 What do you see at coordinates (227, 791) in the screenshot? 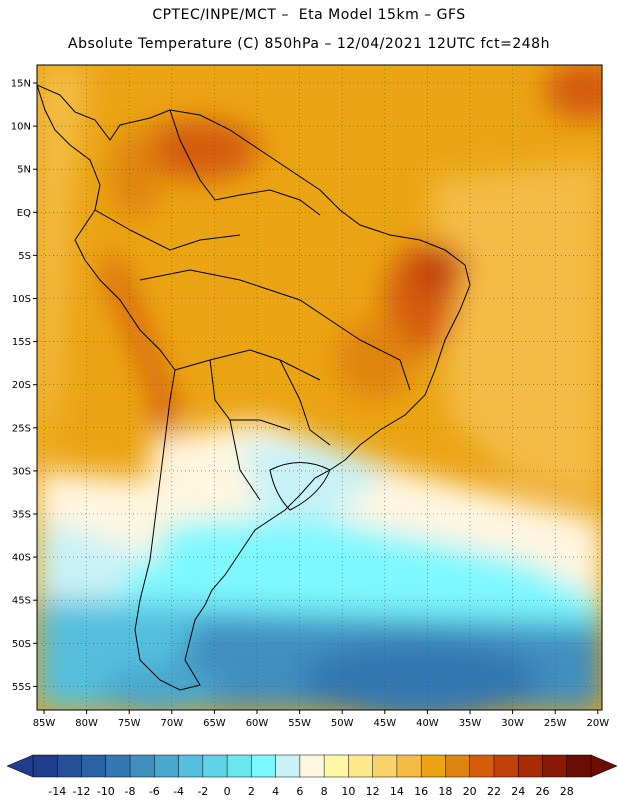
I see `colorbar-label: 0` at bounding box center [227, 791].